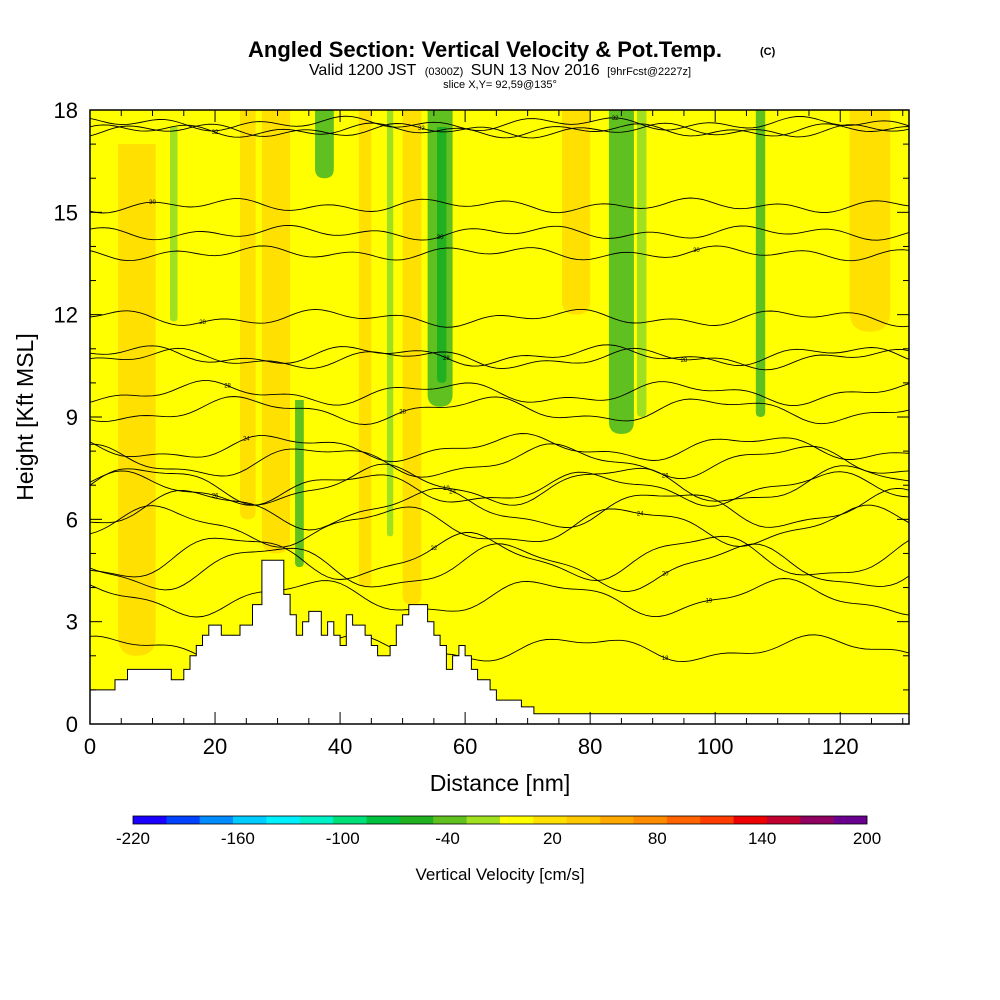  What do you see at coordinates (215, 746) in the screenshot?
I see `x-tick-label: 20` at bounding box center [215, 746].